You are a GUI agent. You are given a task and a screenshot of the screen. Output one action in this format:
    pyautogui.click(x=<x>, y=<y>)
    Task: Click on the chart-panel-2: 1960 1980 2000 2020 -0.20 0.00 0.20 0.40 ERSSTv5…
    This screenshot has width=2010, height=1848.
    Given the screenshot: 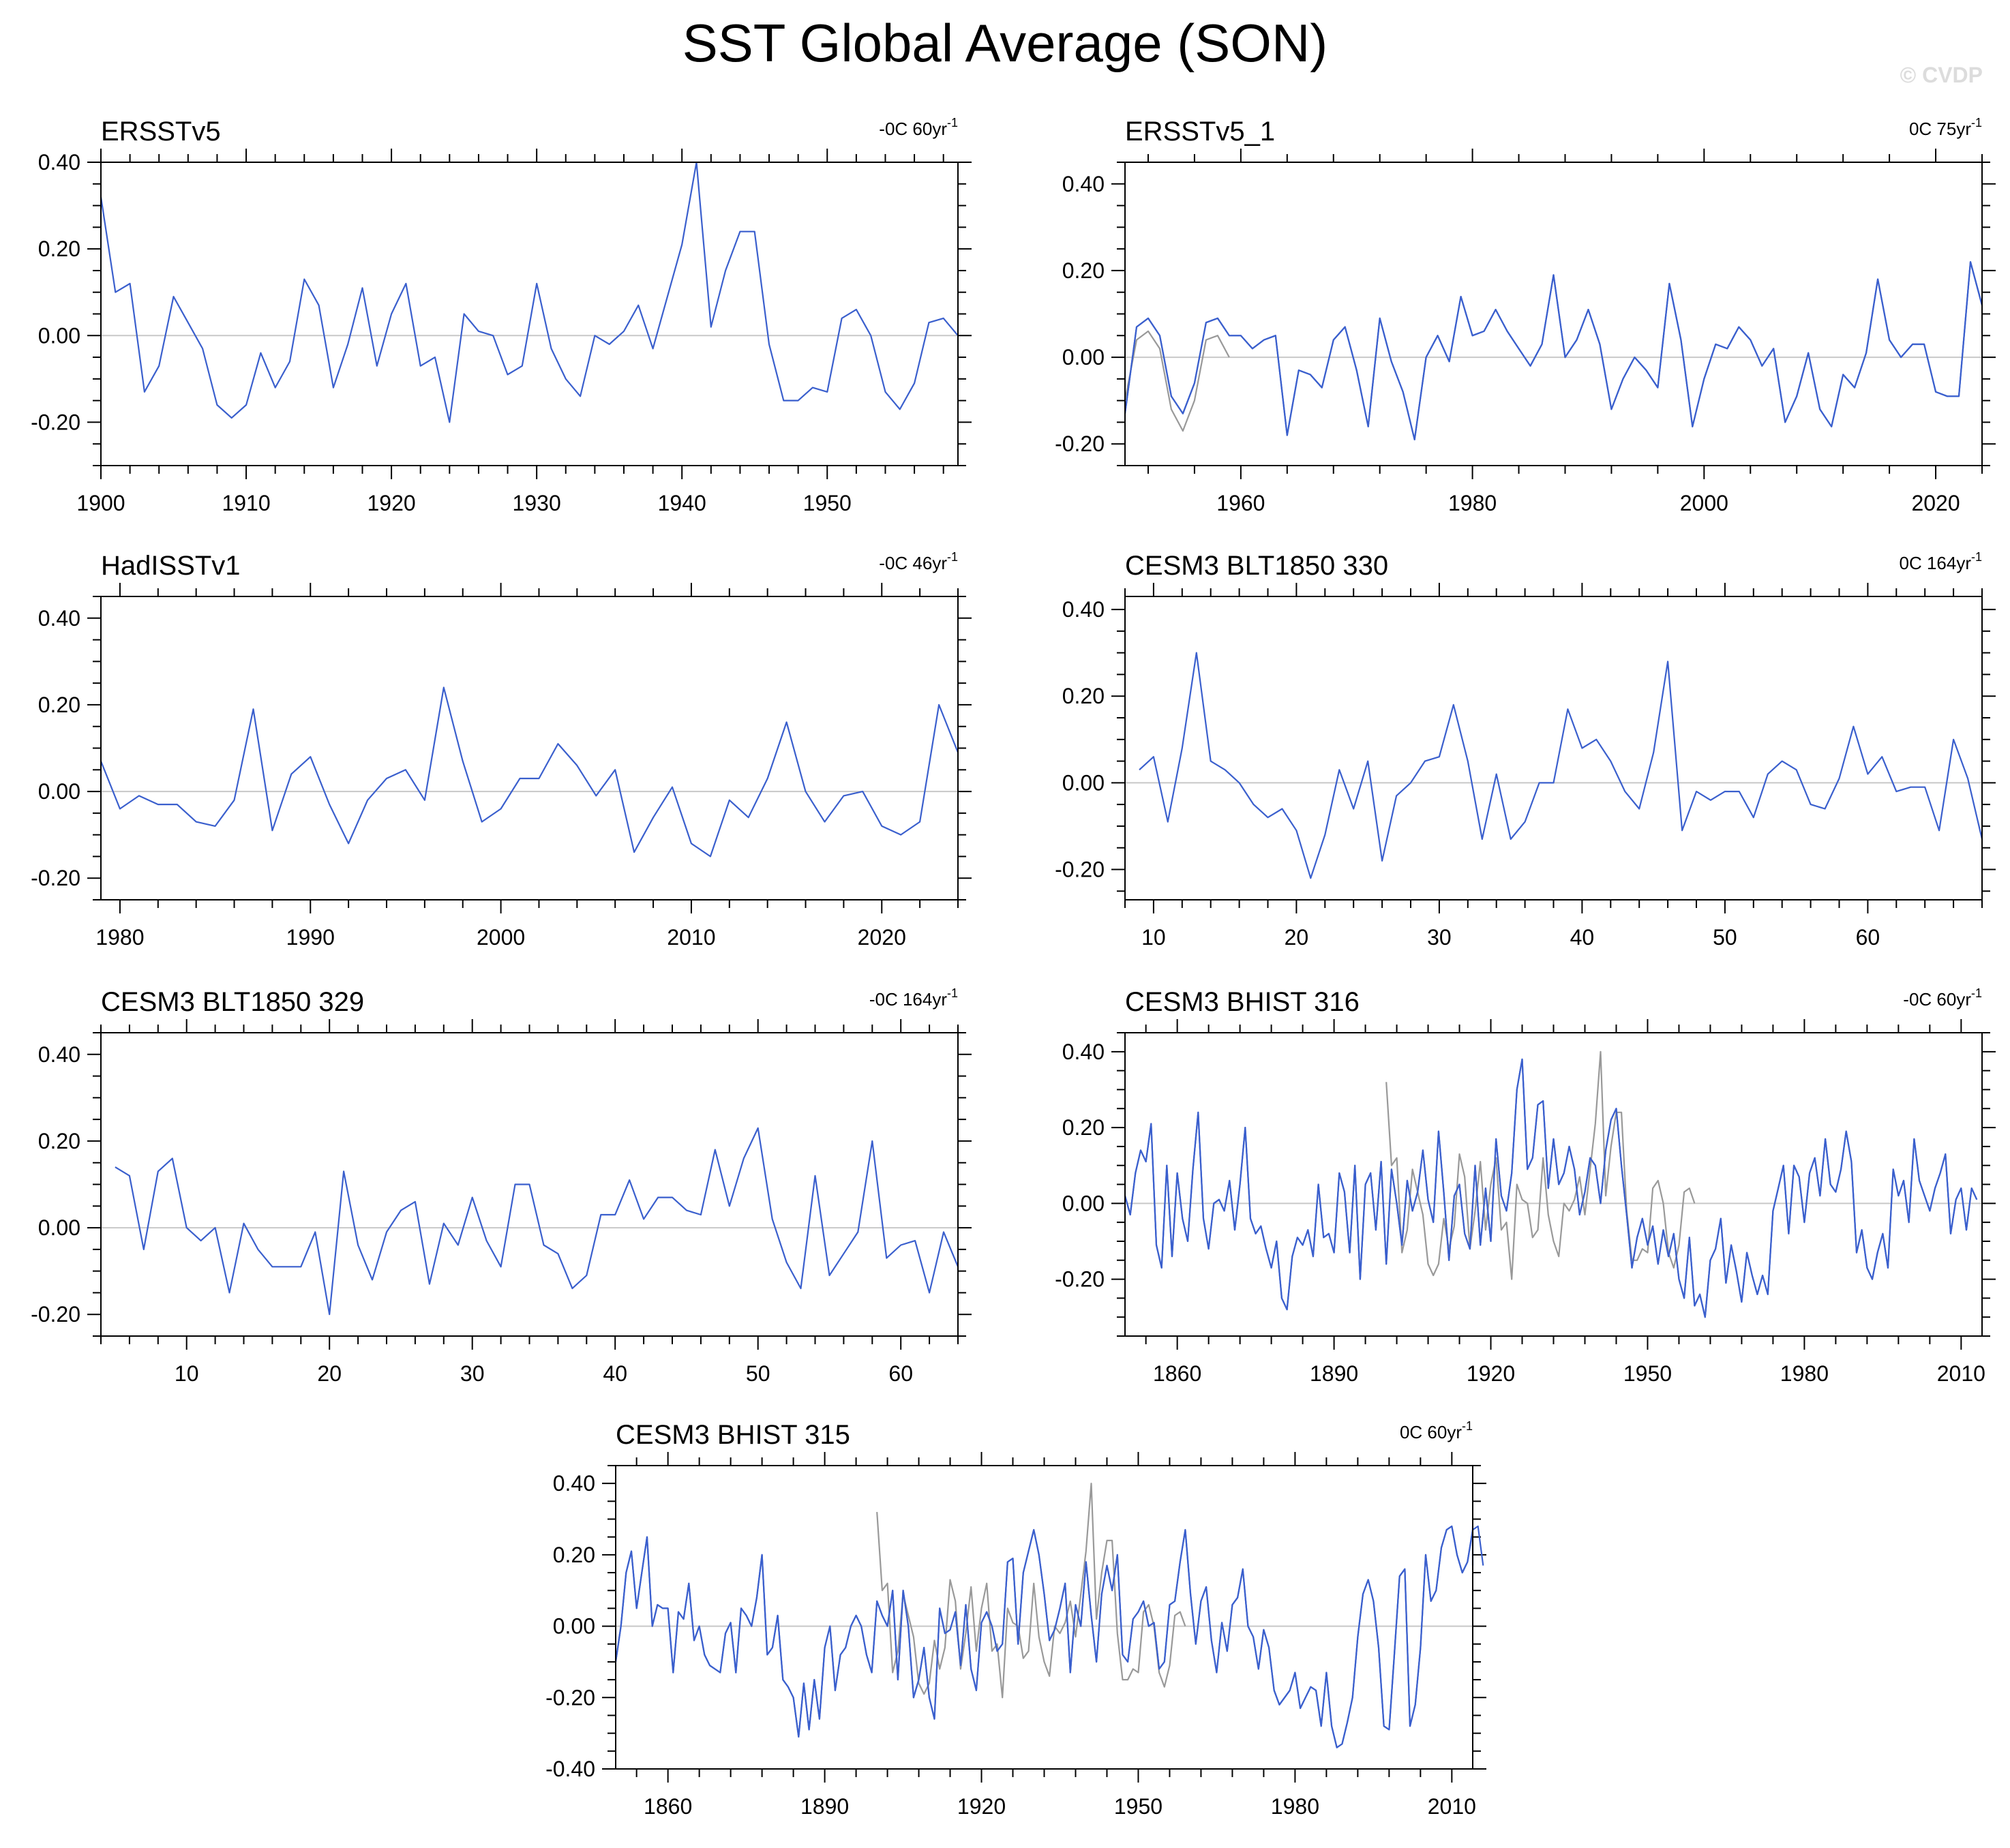 What is the action you would take?
    pyautogui.click(x=1525, y=315)
    